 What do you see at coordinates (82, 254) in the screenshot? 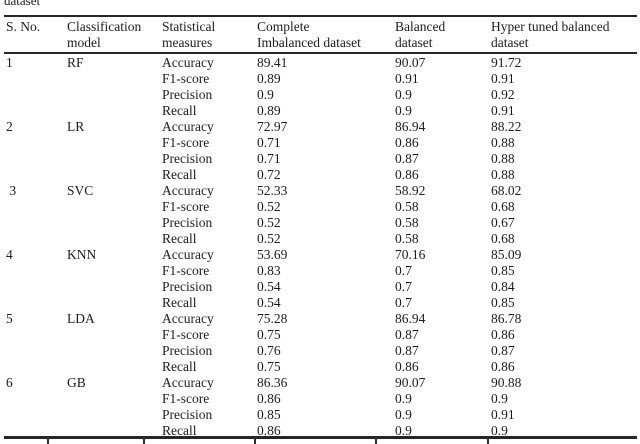
I see `cell-model: KNN` at bounding box center [82, 254].